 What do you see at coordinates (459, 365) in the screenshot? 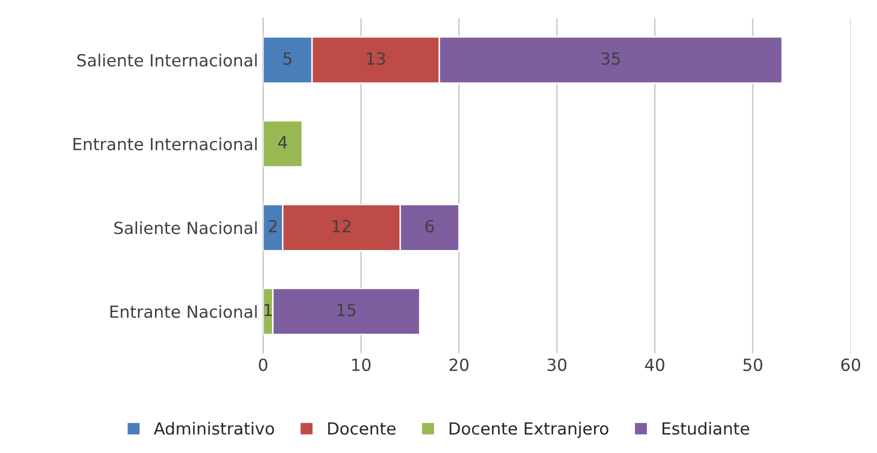
I see `x-tick-label: 20` at bounding box center [459, 365].